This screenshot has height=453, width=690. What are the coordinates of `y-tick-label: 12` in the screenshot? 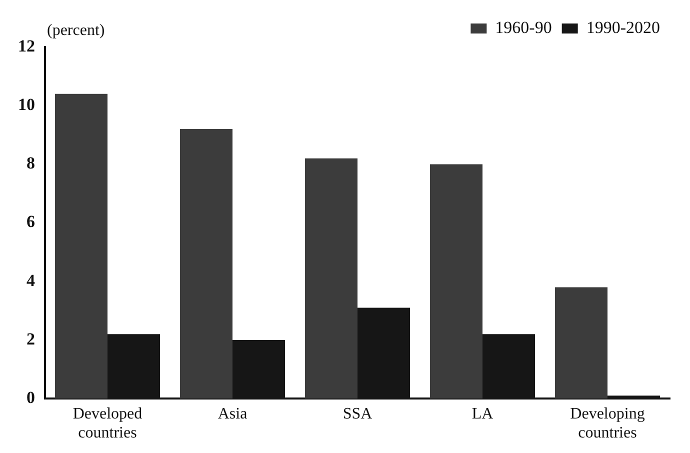 It's located at (26, 46).